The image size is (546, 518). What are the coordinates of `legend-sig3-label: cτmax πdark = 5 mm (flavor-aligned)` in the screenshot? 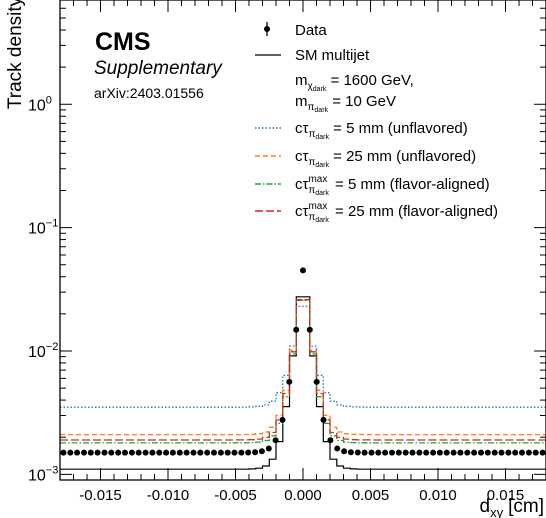 It's located at (392, 185).